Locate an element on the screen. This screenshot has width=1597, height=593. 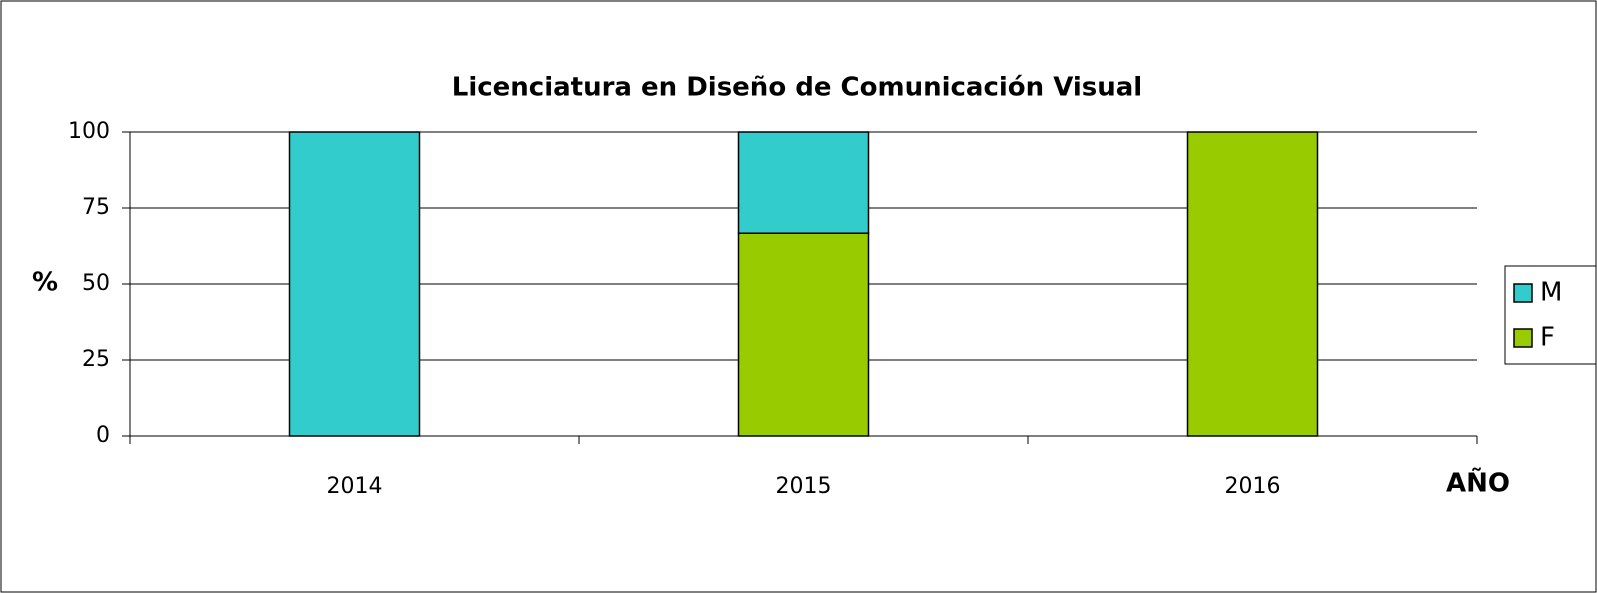
x-tick-label: 2014 is located at coordinates (355, 486).